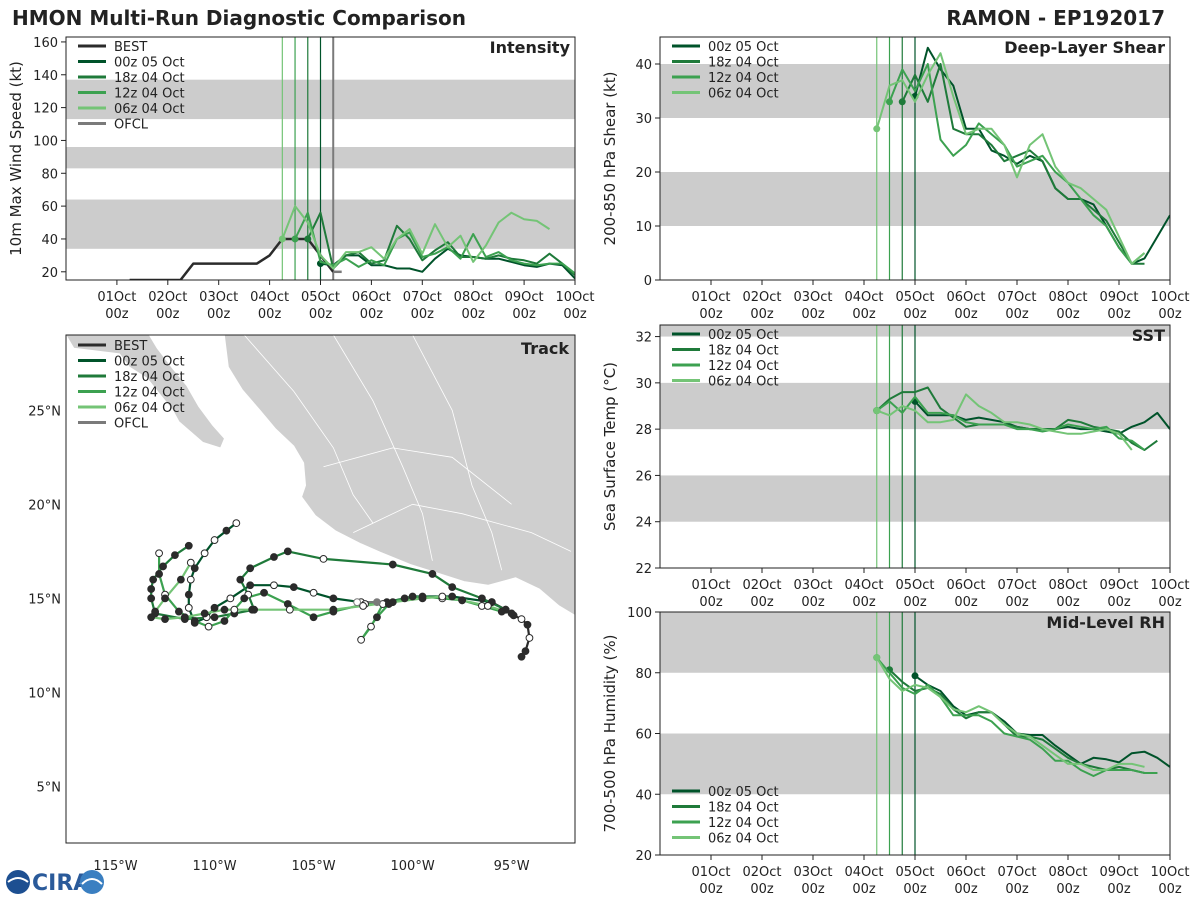  I want to click on shear-xtick-hour: 00z, so click(1170, 314).